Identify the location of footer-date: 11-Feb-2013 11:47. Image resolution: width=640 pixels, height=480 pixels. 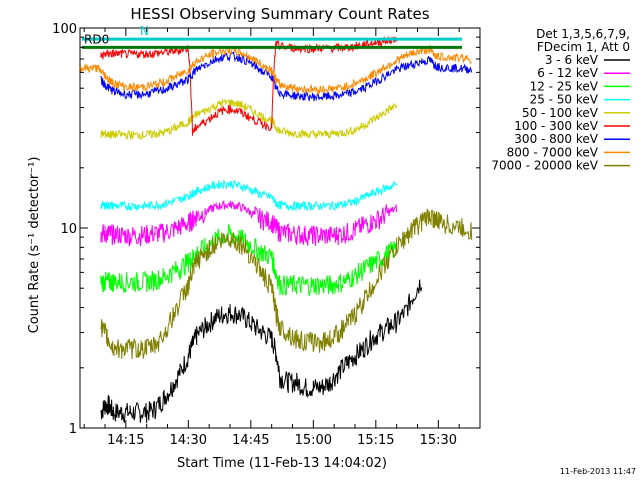
(598, 471).